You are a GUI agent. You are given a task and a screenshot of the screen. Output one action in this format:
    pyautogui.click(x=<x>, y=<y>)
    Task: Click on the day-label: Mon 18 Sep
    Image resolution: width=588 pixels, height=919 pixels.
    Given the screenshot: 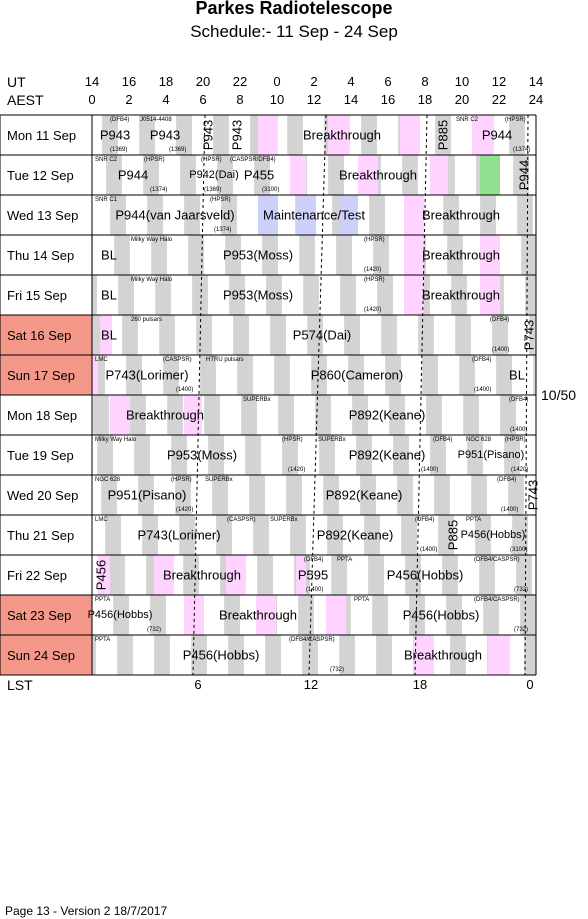 What is the action you would take?
    pyautogui.click(x=42, y=415)
    